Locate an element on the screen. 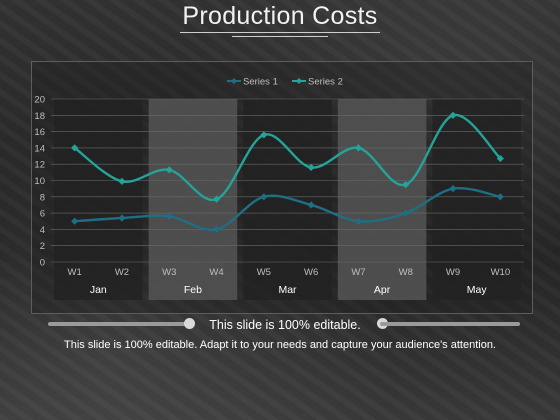  y-tick-label: 6 is located at coordinates (42, 214).